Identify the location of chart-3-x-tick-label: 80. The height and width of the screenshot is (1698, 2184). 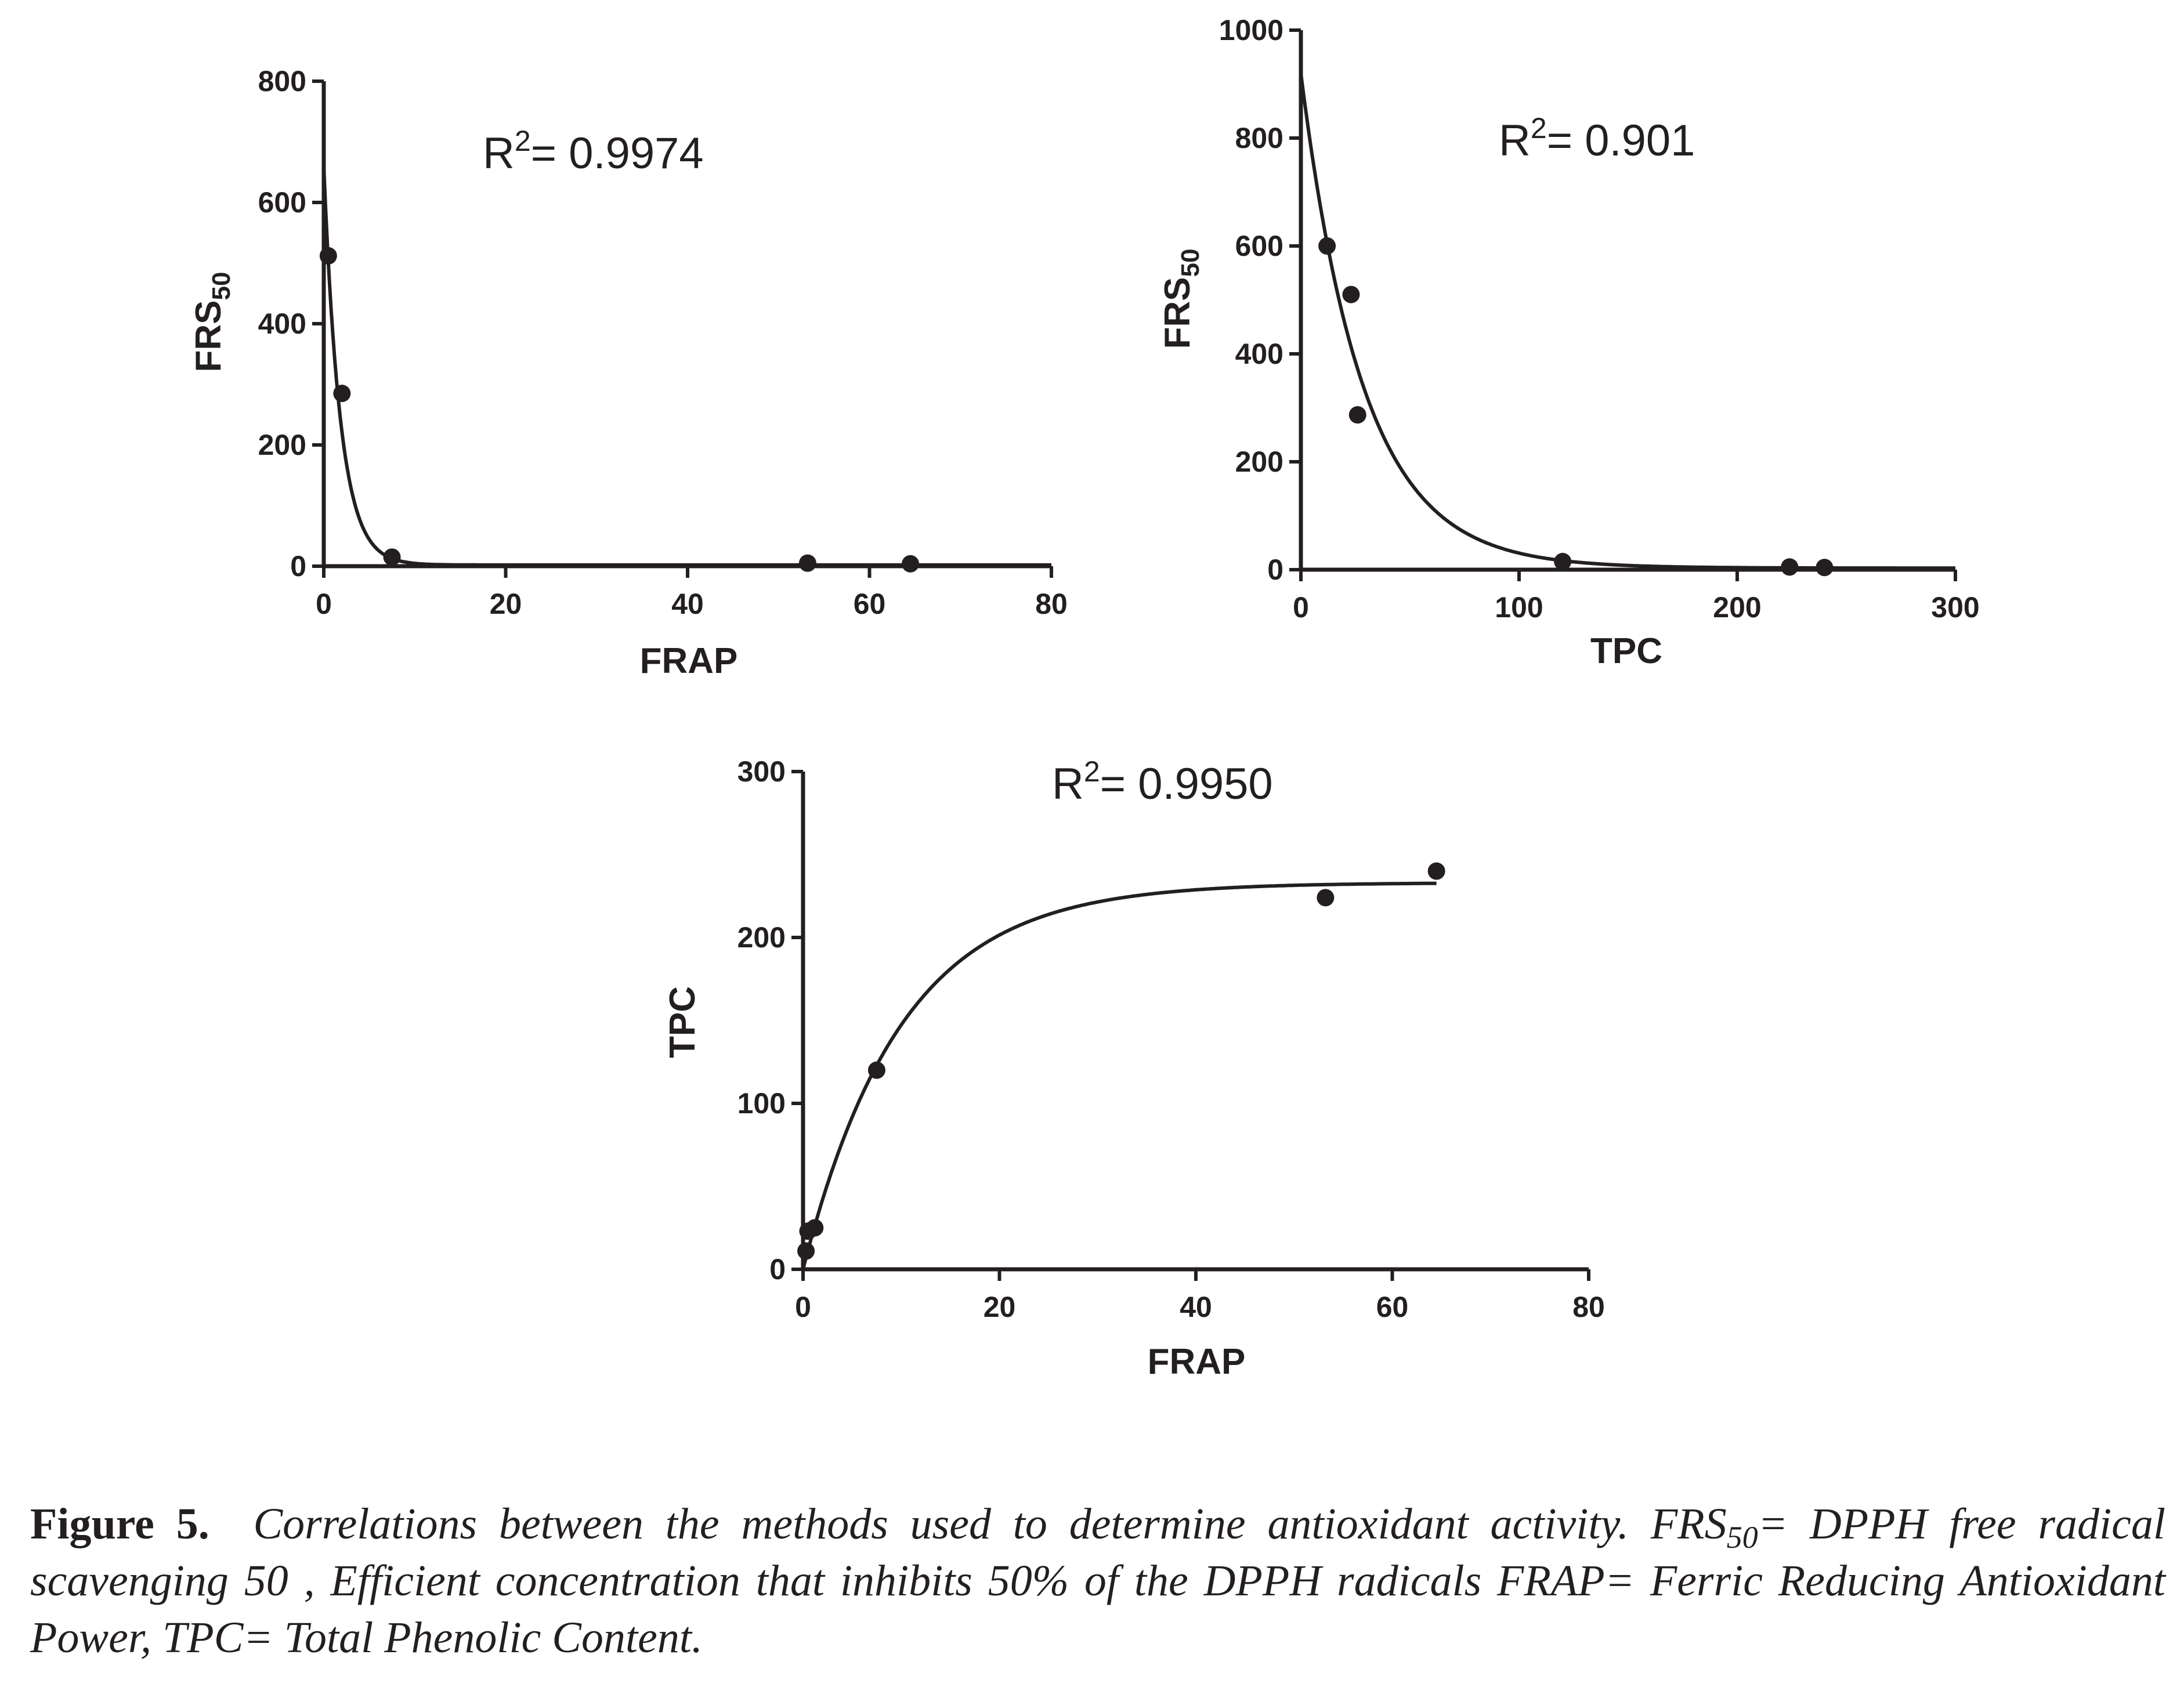
(1588, 1307).